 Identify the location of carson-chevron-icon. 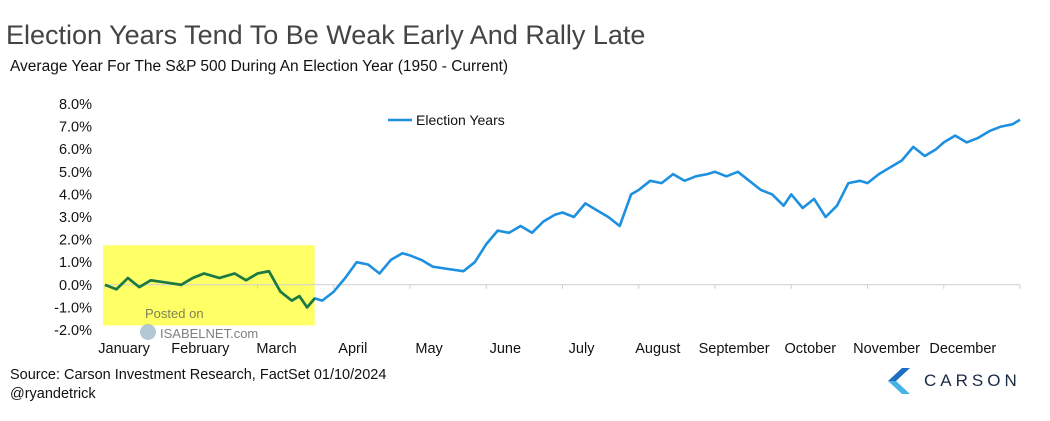
(899, 381).